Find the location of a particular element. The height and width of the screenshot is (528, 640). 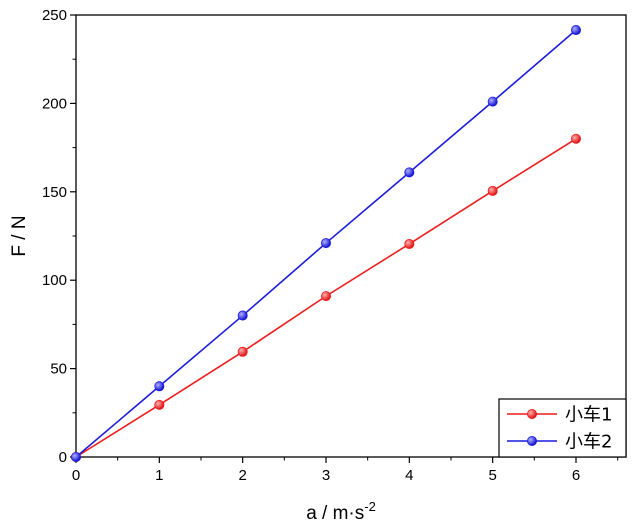

legend-item: 小车2 is located at coordinates (559, 442).